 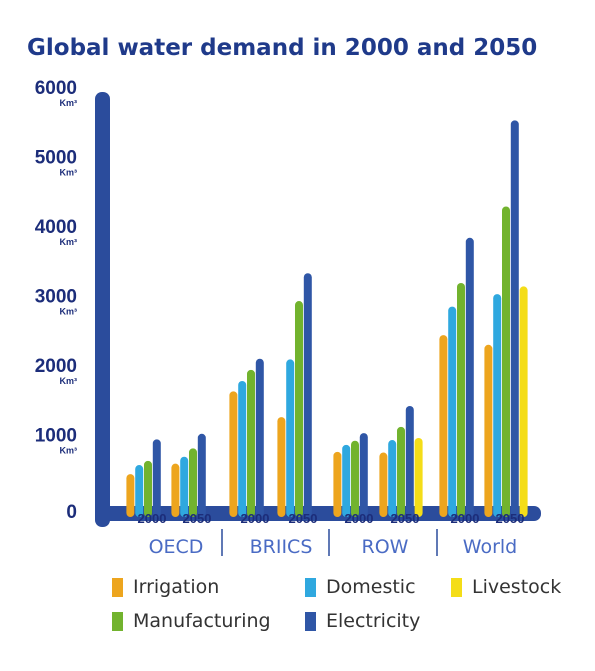 What do you see at coordinates (117, 587) in the screenshot?
I see `legend-swatch-irrigation` at bounding box center [117, 587].